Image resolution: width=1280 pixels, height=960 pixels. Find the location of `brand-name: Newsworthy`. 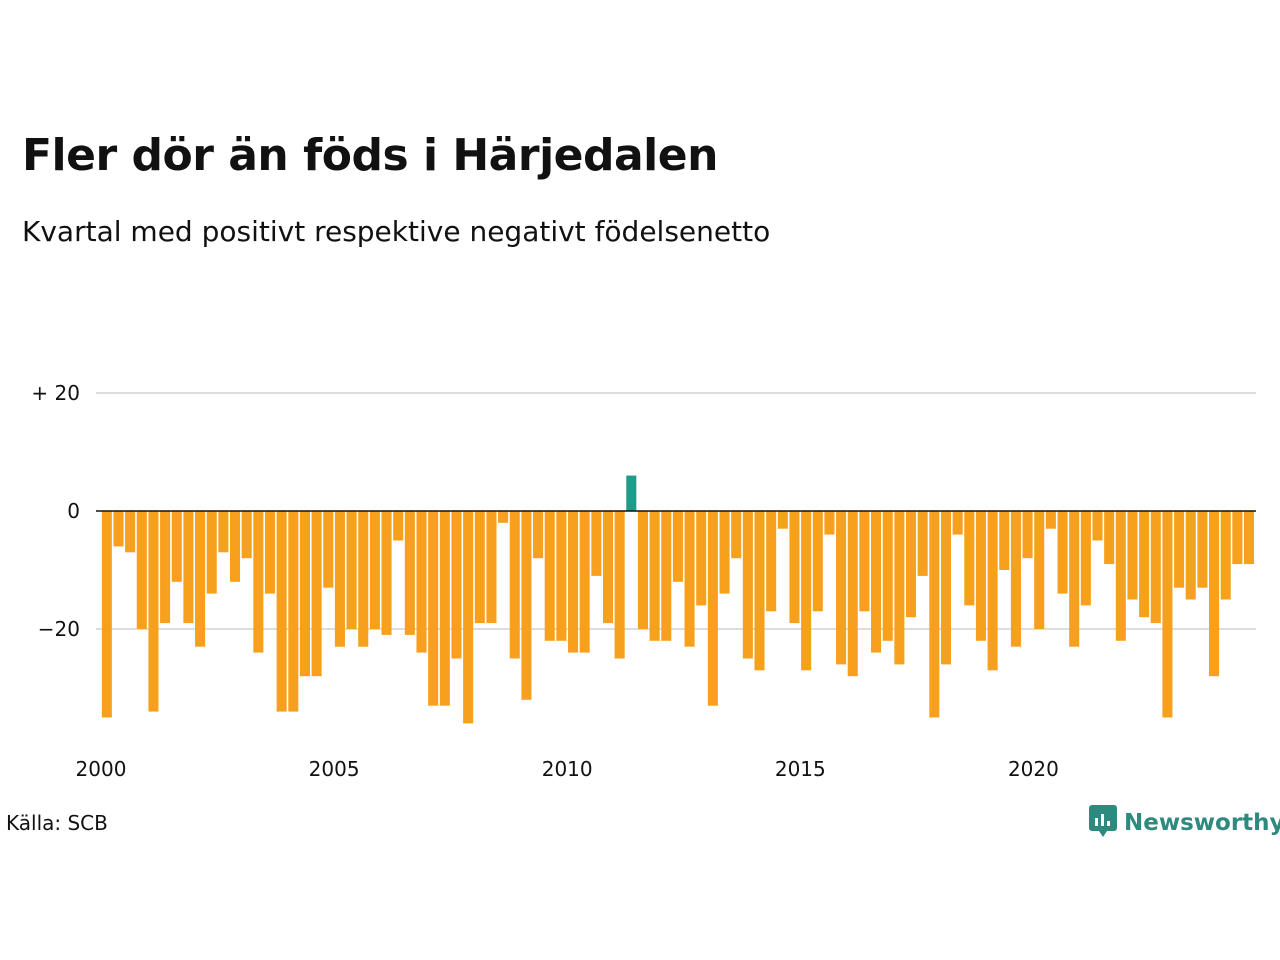

brand-name: Newsworthy is located at coordinates (1202, 823).